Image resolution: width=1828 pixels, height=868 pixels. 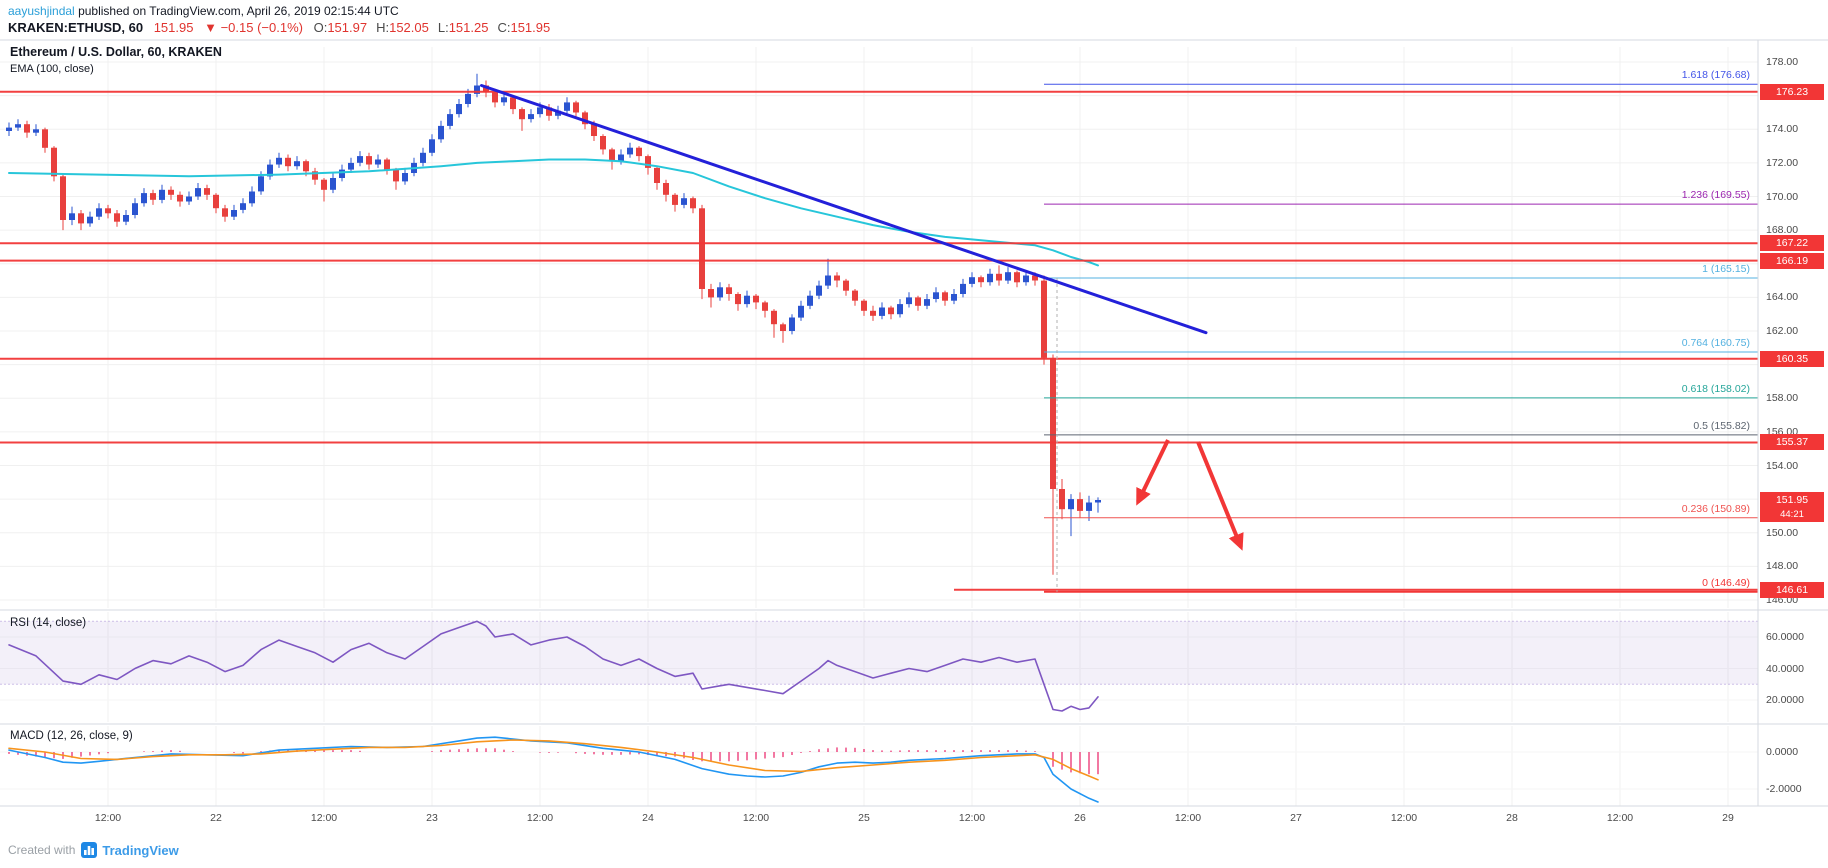 I want to click on tradingview-logo-icon, so click(x=89, y=850).